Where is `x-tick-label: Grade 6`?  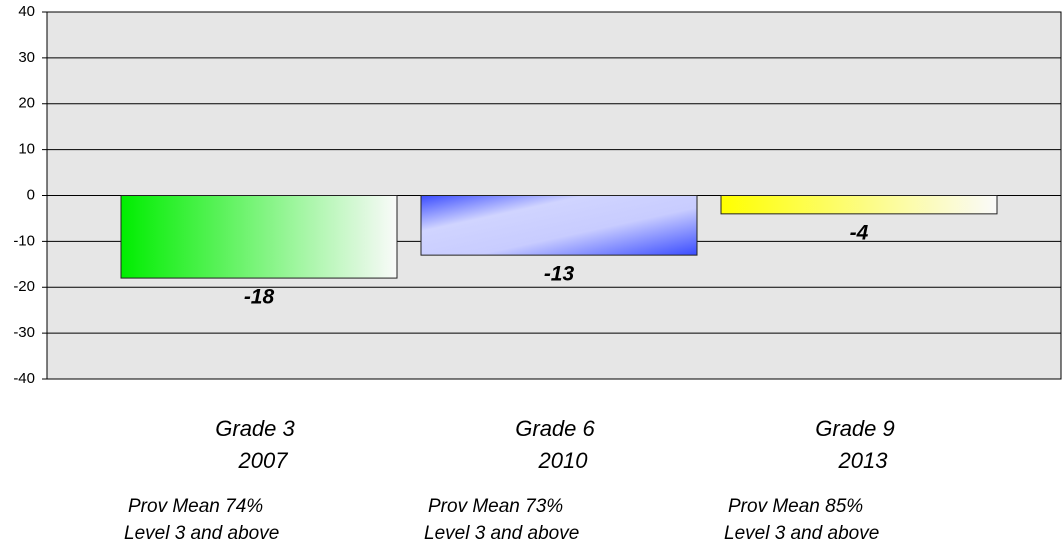 x-tick-label: Grade 6 is located at coordinates (555, 428).